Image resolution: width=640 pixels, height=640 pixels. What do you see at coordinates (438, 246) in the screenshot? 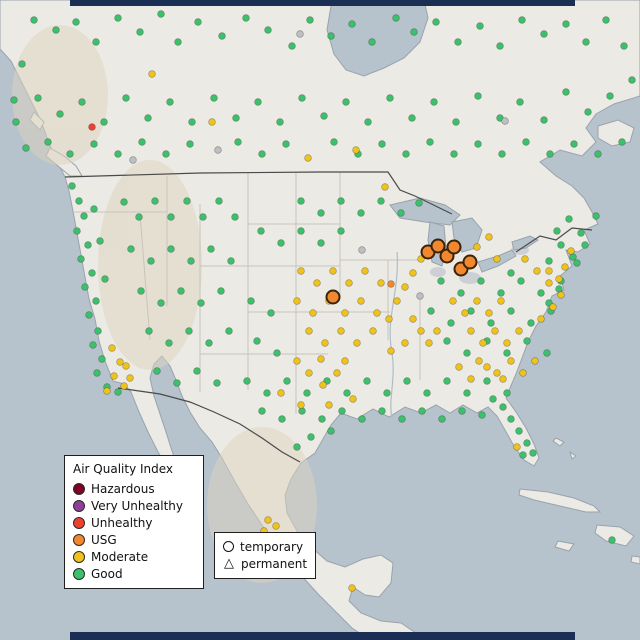
I see `station-dot-usg` at bounding box center [438, 246].